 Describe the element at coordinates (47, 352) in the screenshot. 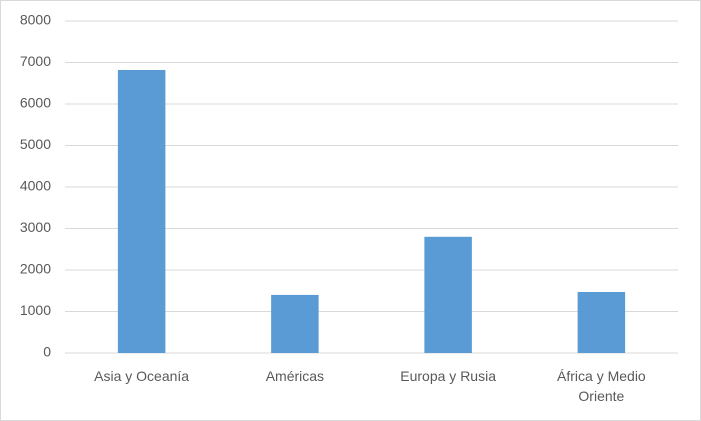

I see `y-tick-label: 0` at that location.